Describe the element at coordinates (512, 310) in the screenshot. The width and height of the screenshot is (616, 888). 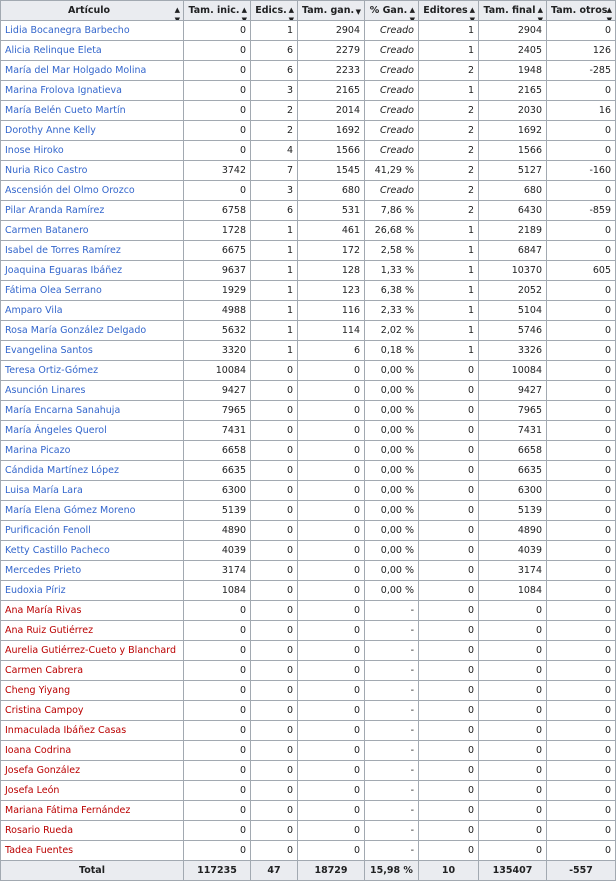
I see `cell-tam-final: 5104` at that location.